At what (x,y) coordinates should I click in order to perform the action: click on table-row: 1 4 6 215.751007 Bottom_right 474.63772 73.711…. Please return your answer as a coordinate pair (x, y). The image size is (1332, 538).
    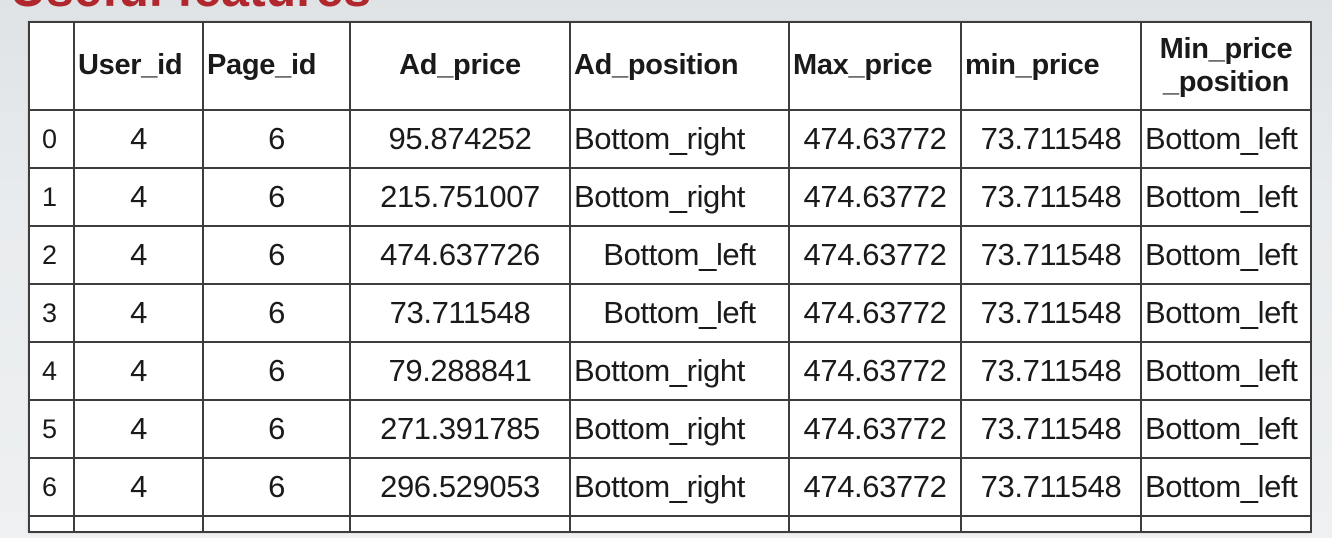
    Looking at the image, I should click on (670, 197).